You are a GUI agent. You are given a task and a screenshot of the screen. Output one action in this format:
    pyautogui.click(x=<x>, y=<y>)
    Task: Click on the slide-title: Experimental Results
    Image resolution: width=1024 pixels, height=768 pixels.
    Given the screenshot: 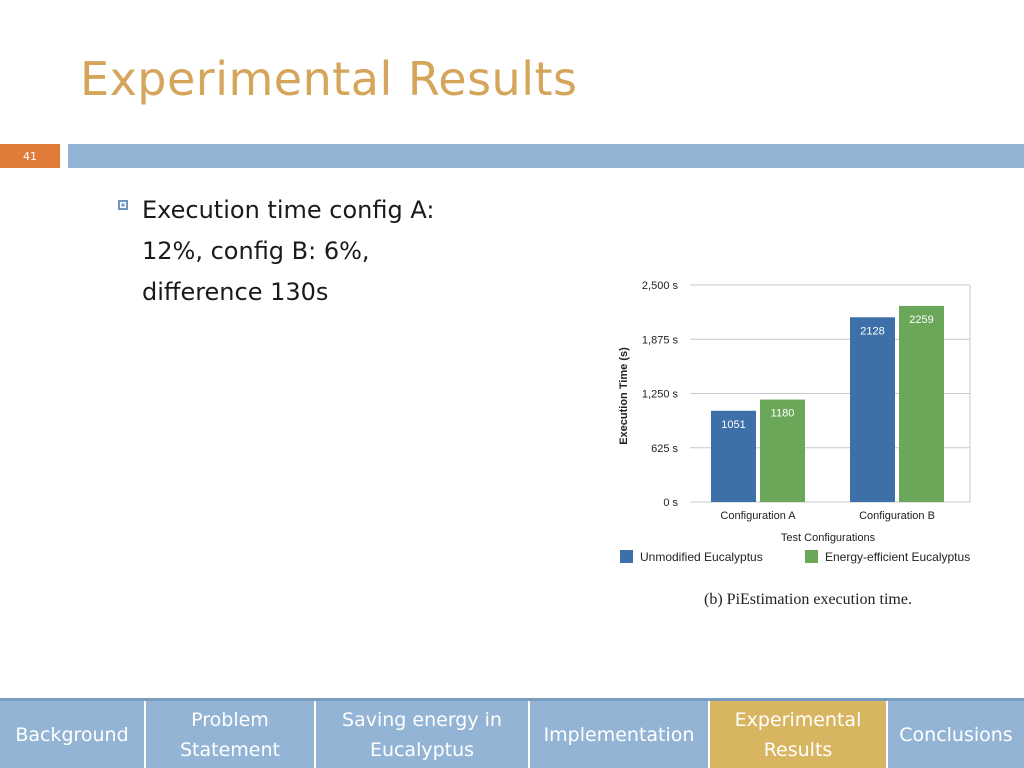 What is the action you would take?
    pyautogui.click(x=329, y=79)
    